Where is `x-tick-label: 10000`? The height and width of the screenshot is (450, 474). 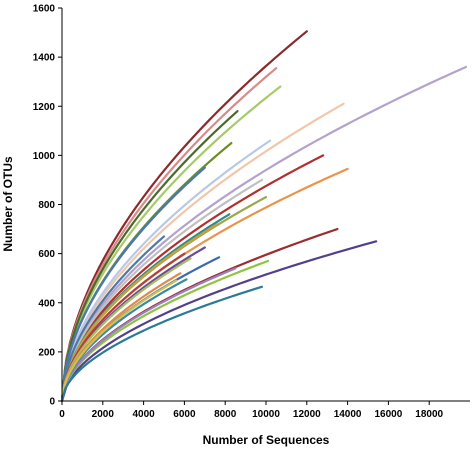 x-tick-label: 10000 is located at coordinates (266, 414).